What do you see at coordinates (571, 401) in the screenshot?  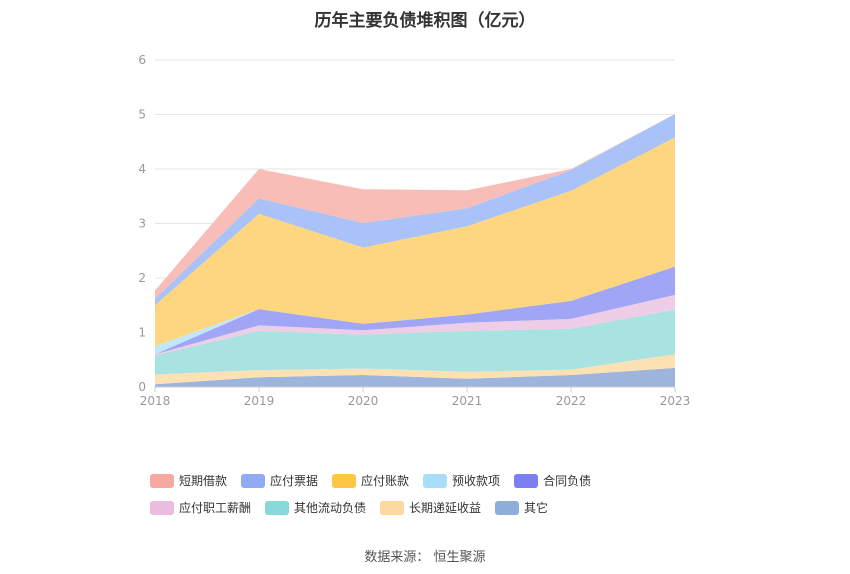 I see `x-tick-label: 2022` at bounding box center [571, 401].